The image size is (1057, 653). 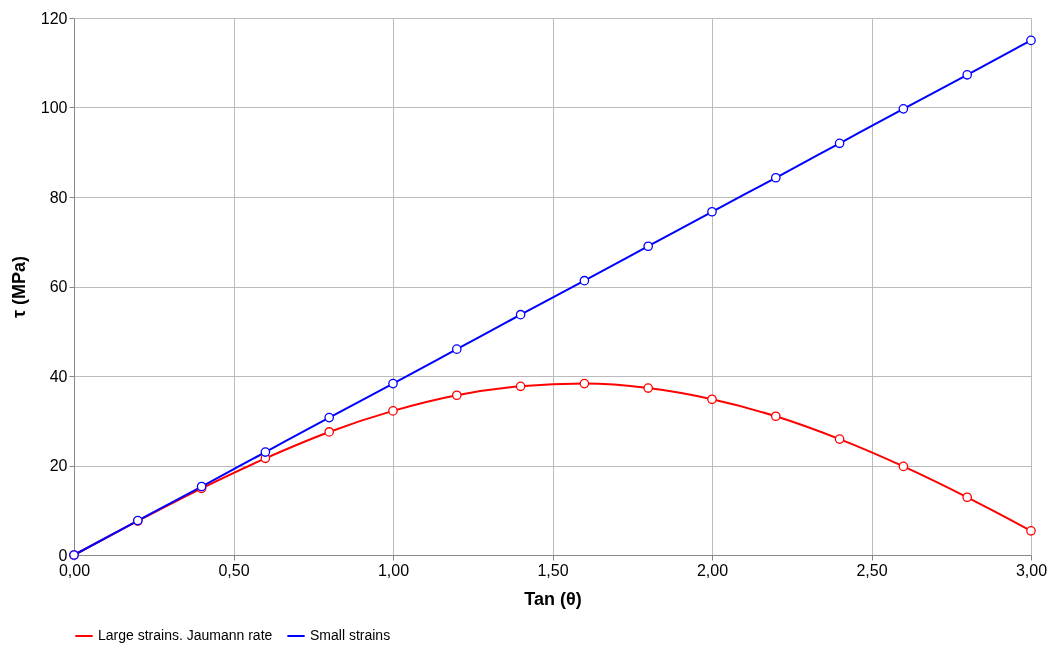 What do you see at coordinates (712, 570) in the screenshot?
I see `x-tick-label: 2,00` at bounding box center [712, 570].